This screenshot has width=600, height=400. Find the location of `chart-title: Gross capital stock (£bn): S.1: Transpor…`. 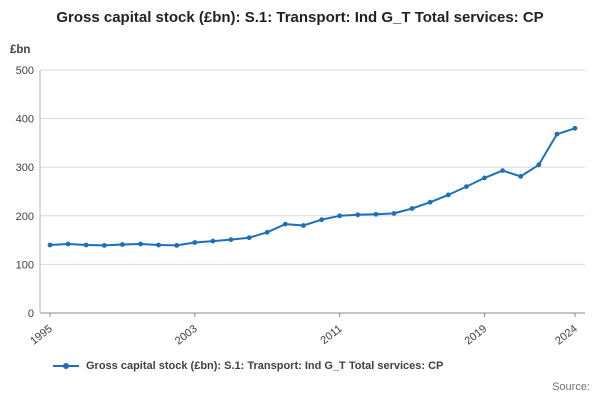

chart-title: Gross capital stock (£bn): S.1: Transpor… is located at coordinates (300, 17).